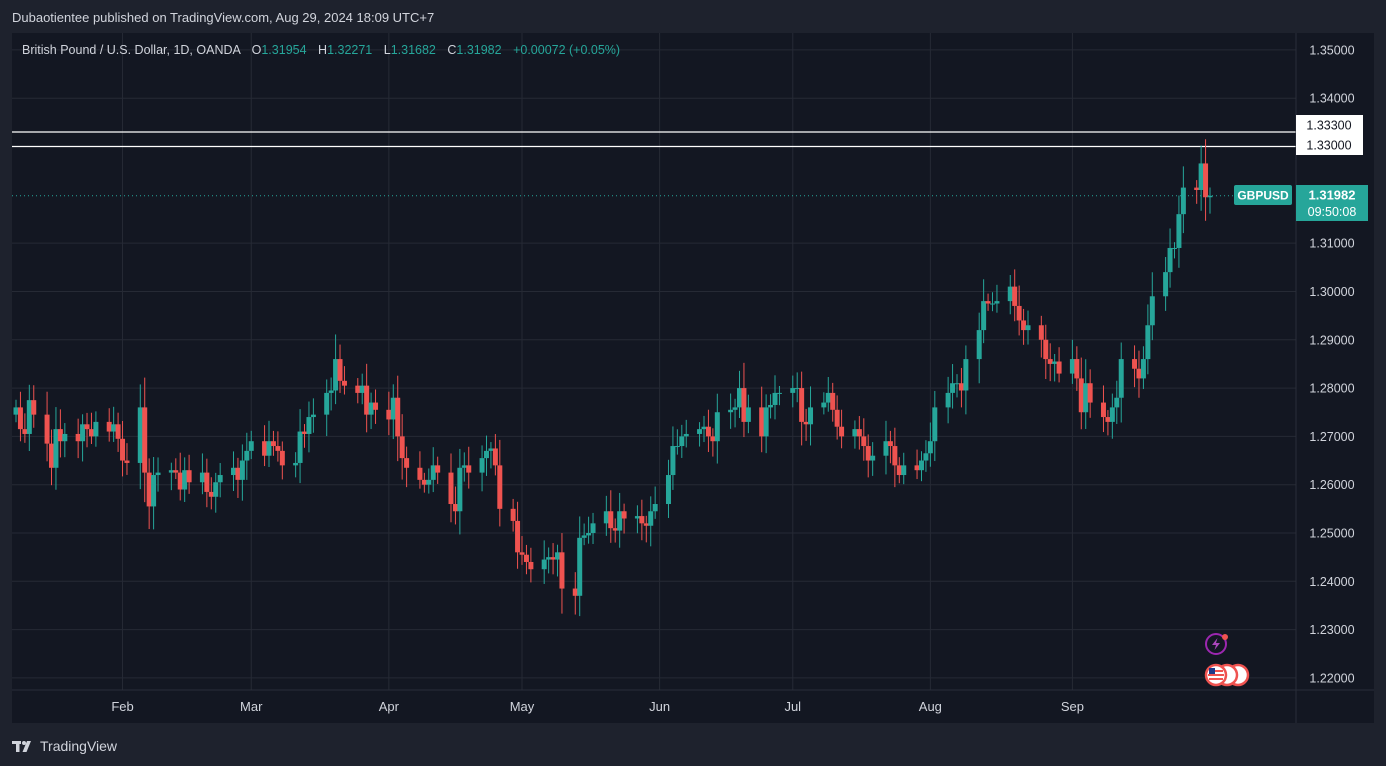 This screenshot has width=1386, height=766. Describe the element at coordinates (79, 746) in the screenshot. I see `tradingview-brand: TradingView` at that location.